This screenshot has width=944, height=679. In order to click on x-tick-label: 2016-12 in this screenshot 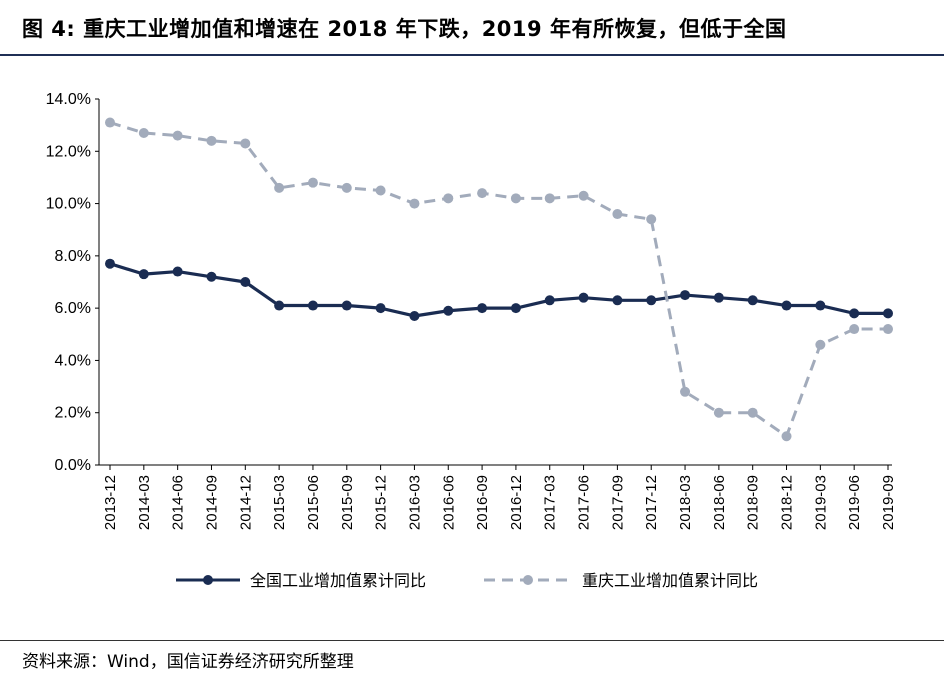, I will do `click(516, 502)`.